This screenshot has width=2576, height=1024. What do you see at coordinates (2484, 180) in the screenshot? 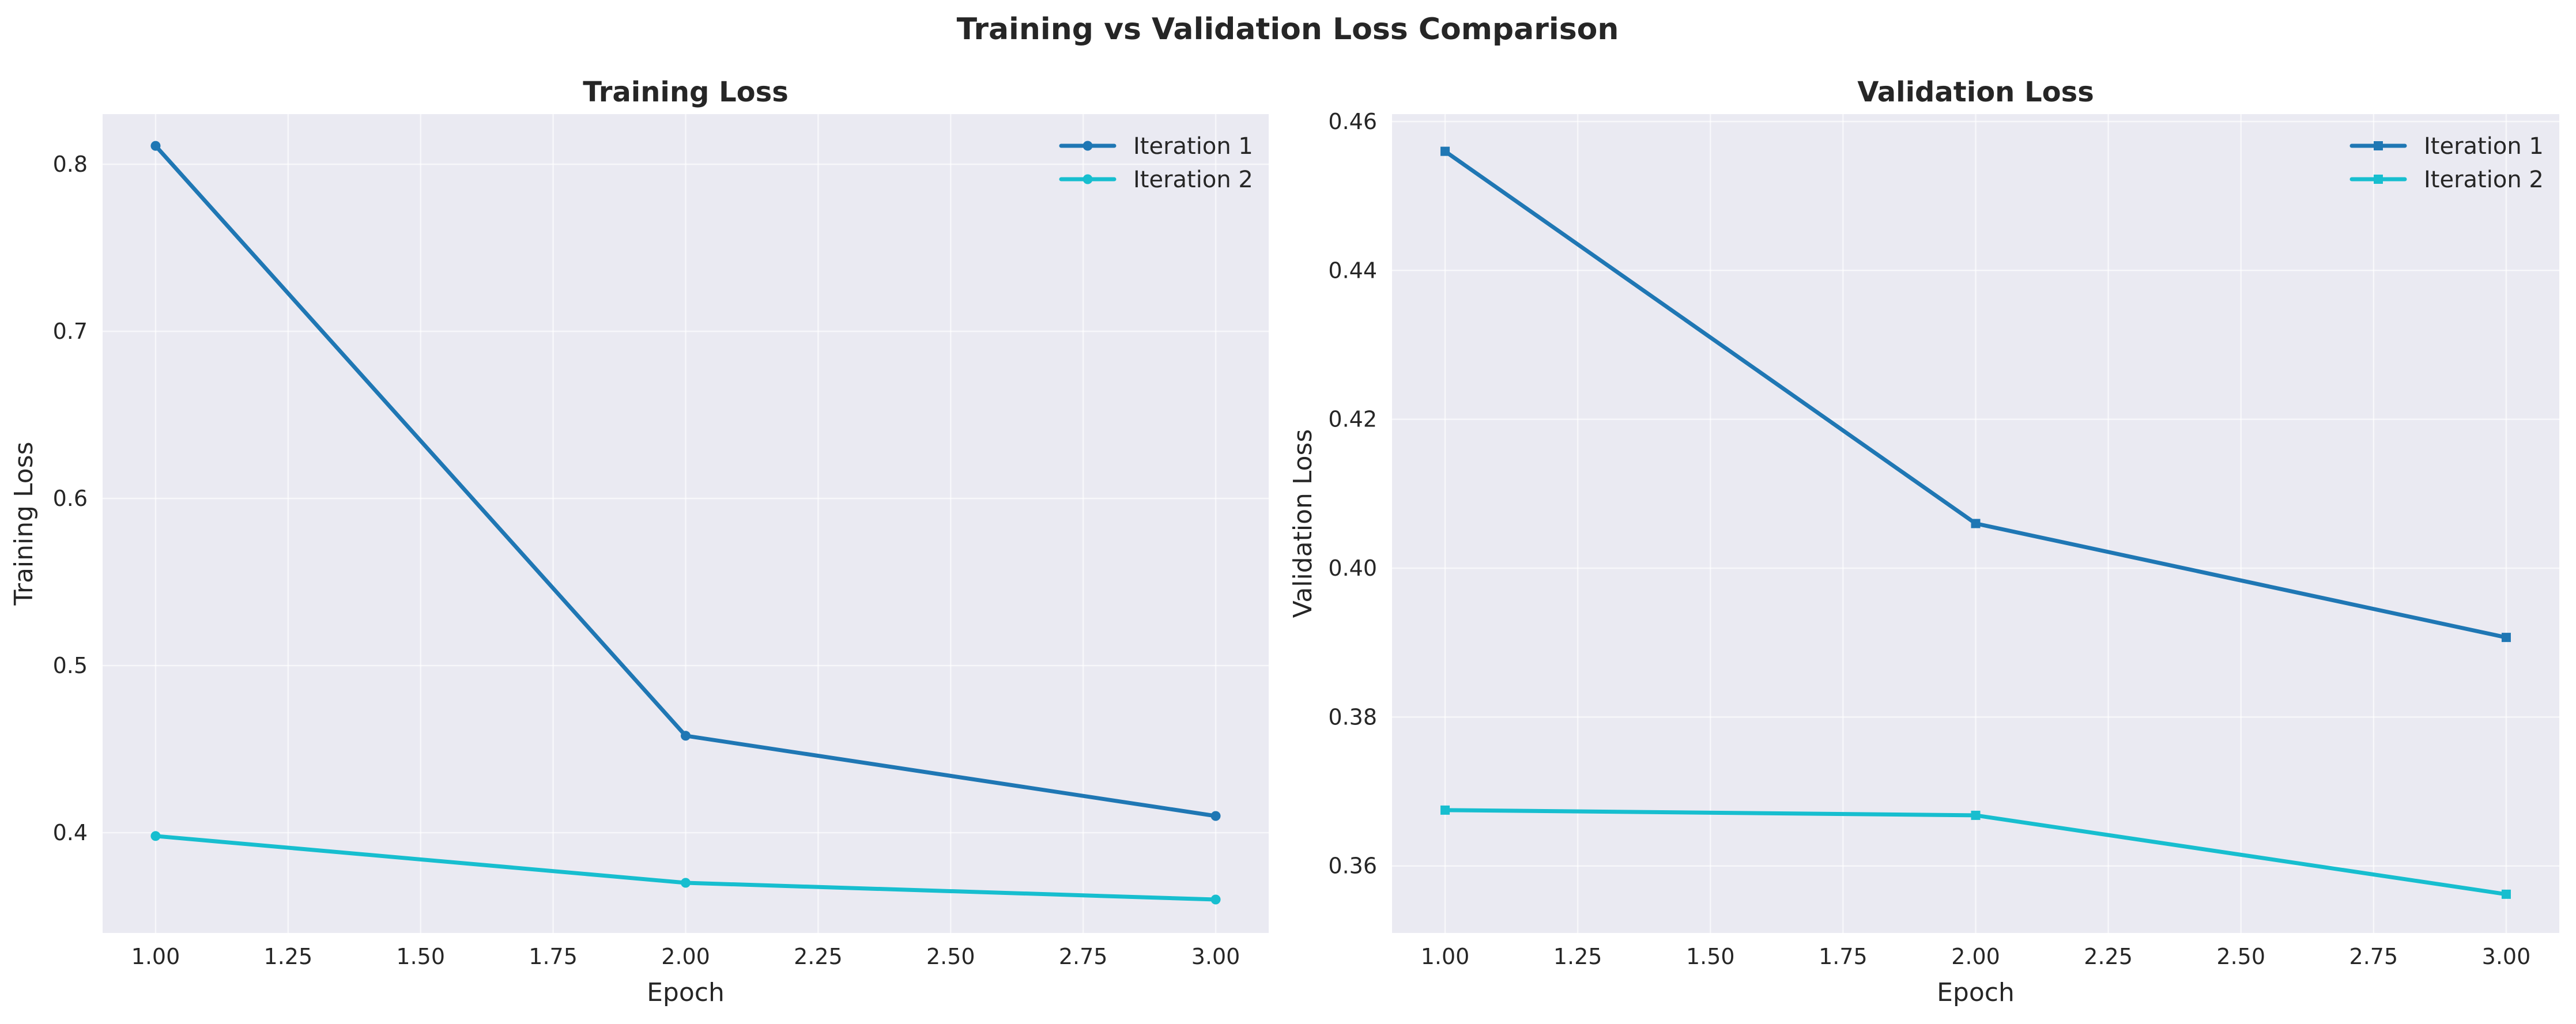
I see `validation-legend-label-2: Iteration 2` at bounding box center [2484, 180].